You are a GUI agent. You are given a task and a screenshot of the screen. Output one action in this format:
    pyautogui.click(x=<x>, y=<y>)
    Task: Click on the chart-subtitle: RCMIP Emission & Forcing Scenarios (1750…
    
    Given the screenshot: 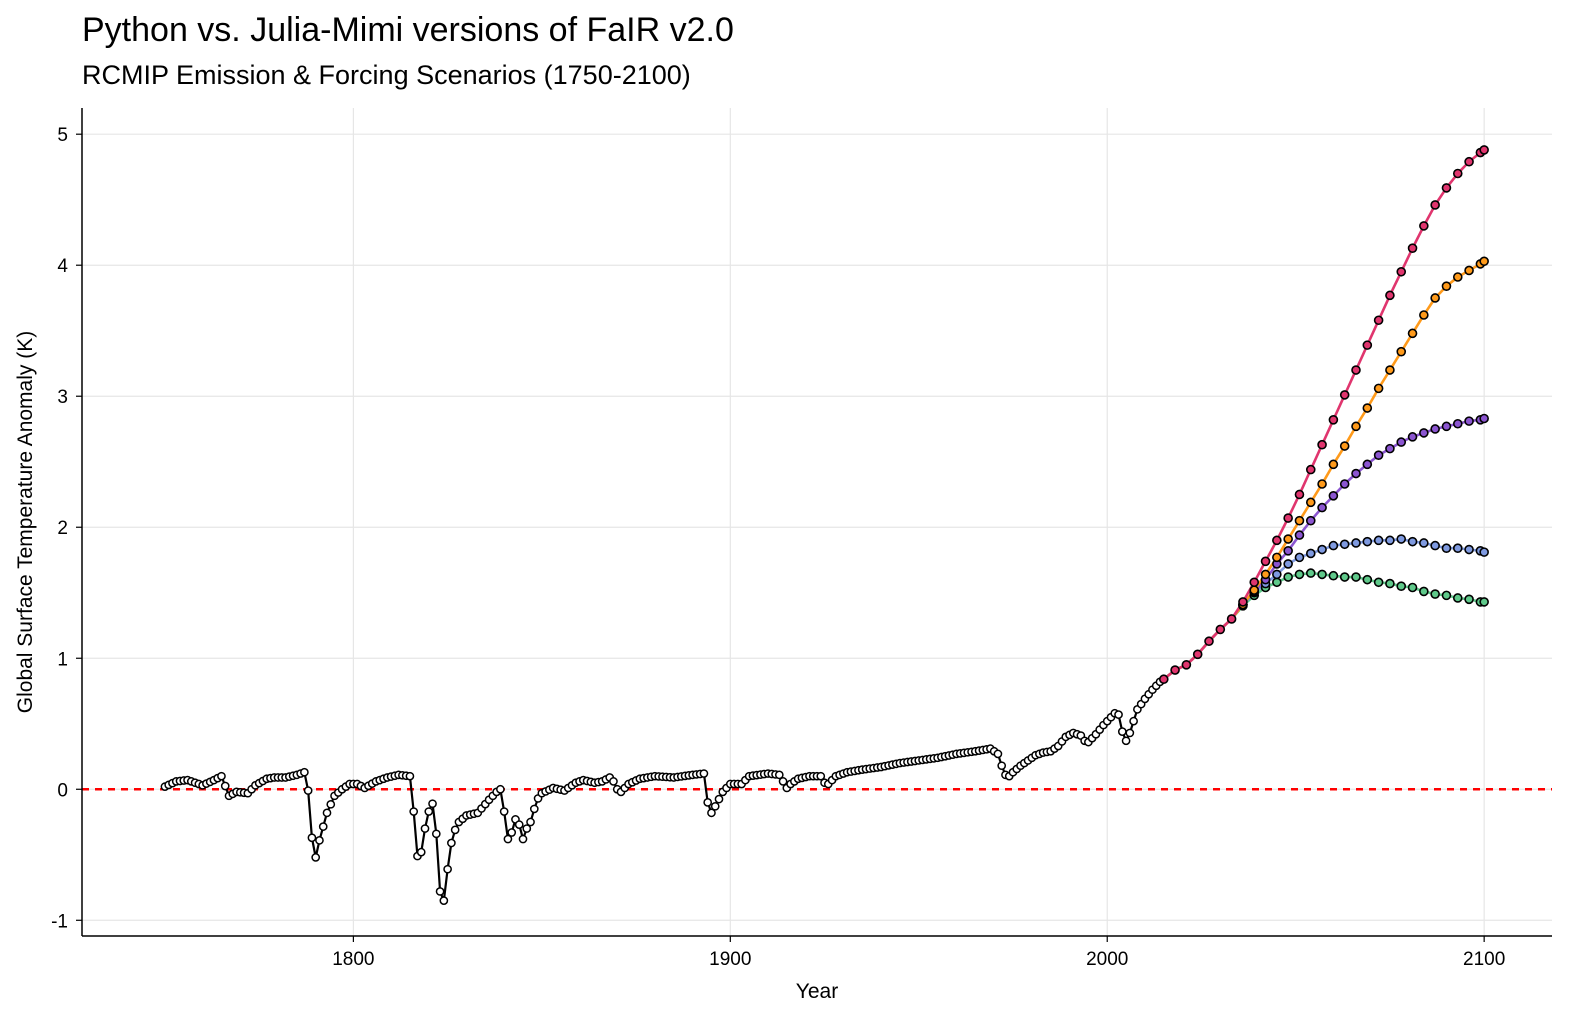 What is the action you would take?
    pyautogui.click(x=386, y=75)
    